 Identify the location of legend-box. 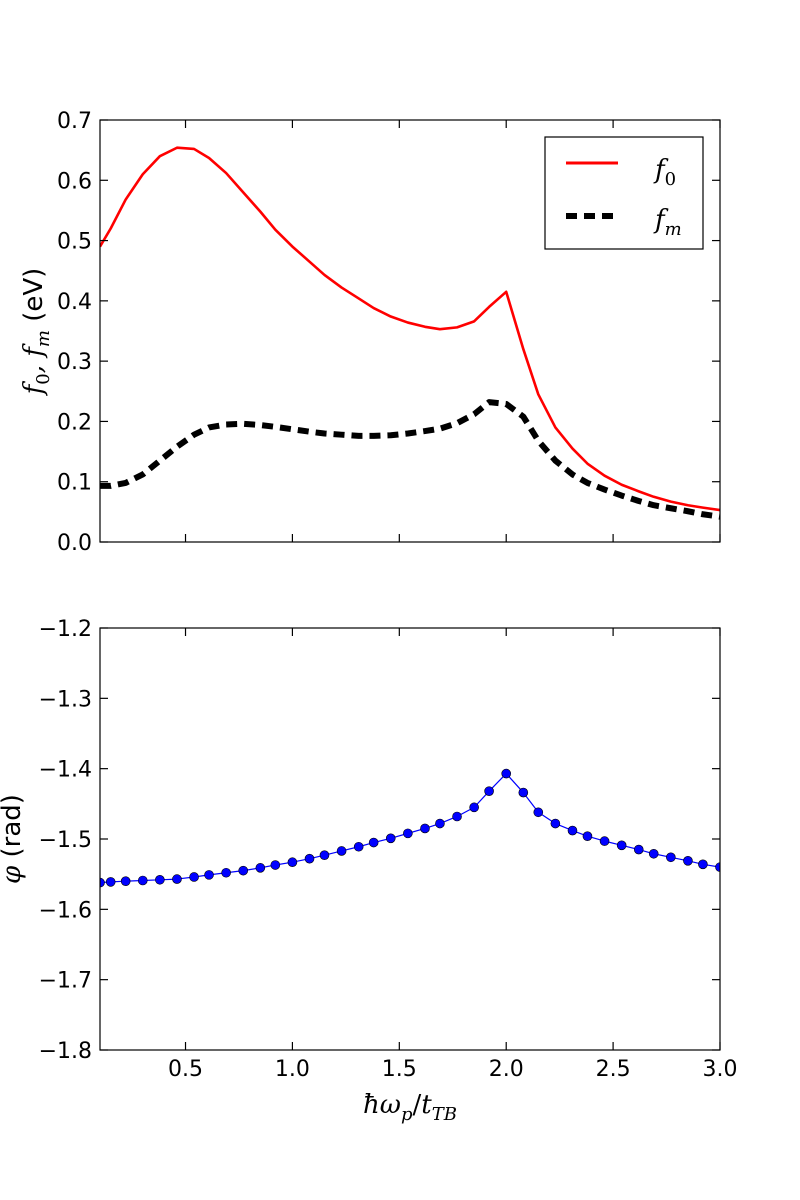
(624, 193).